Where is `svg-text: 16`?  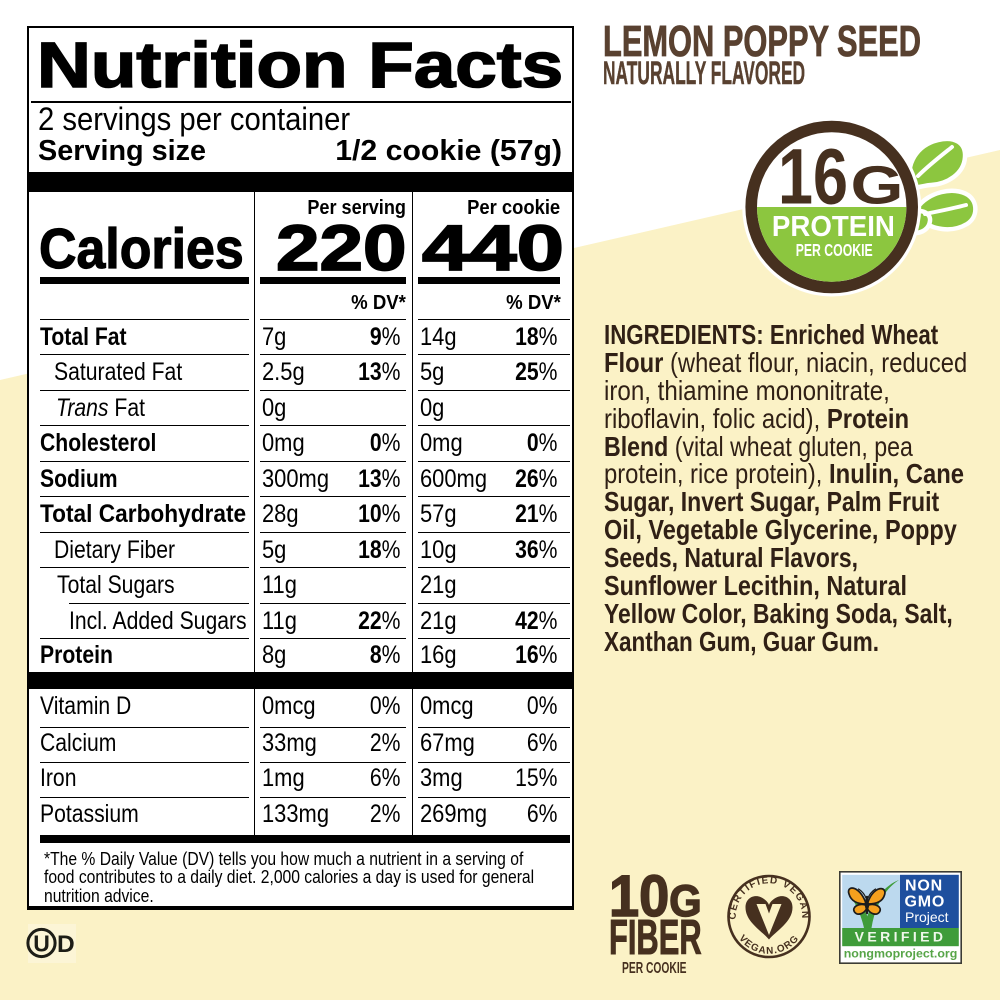 svg-text: 16 is located at coordinates (813, 176).